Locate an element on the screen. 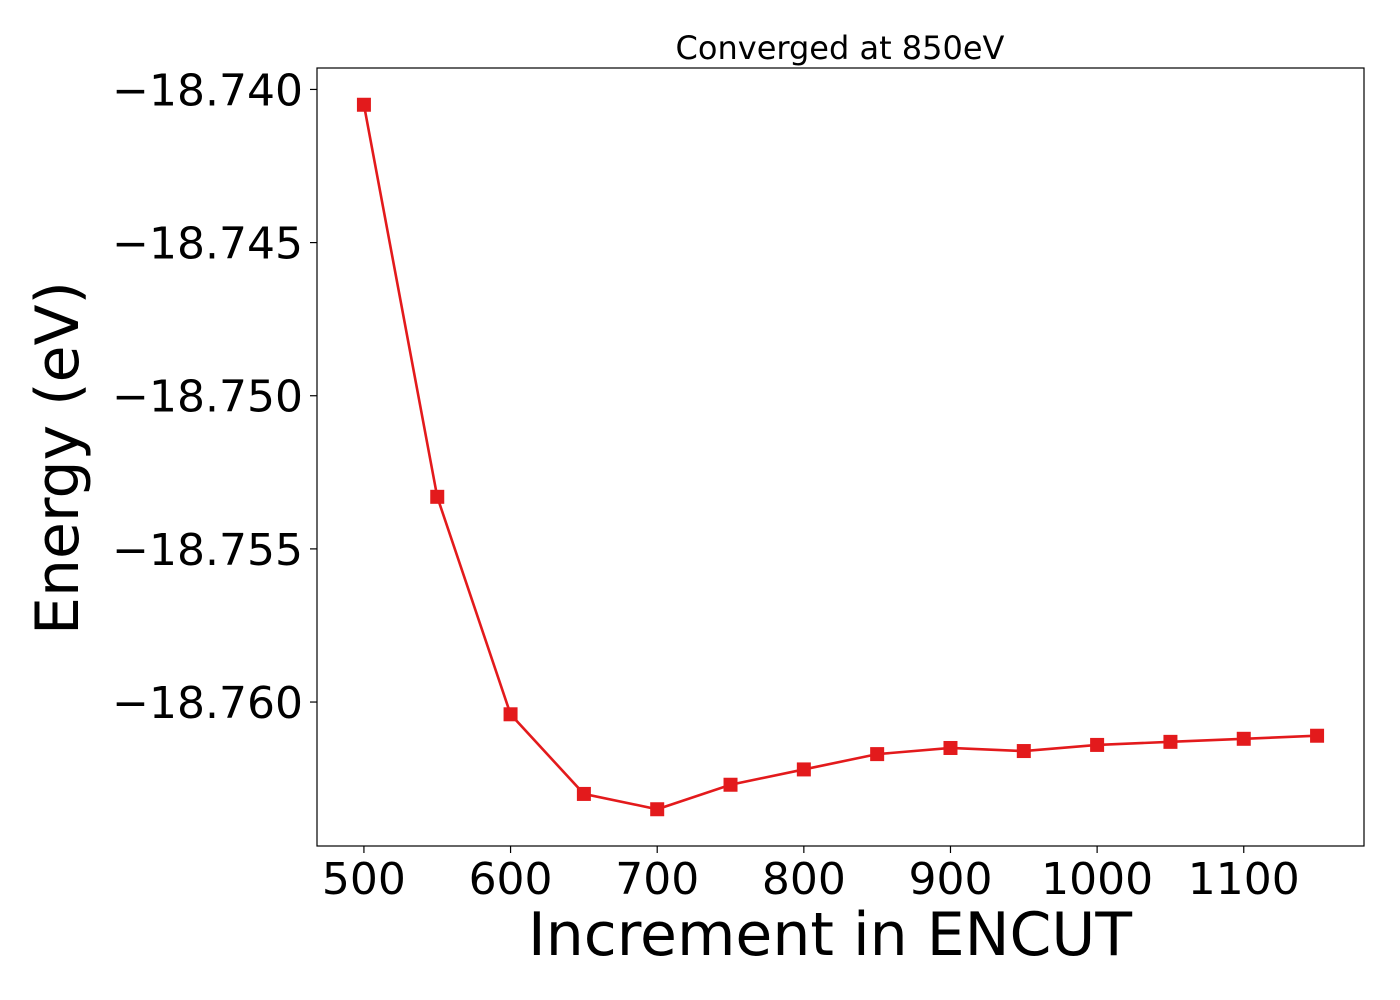 The width and height of the screenshot is (1400, 1000). y-tick-label: −18.755 is located at coordinates (207, 550).